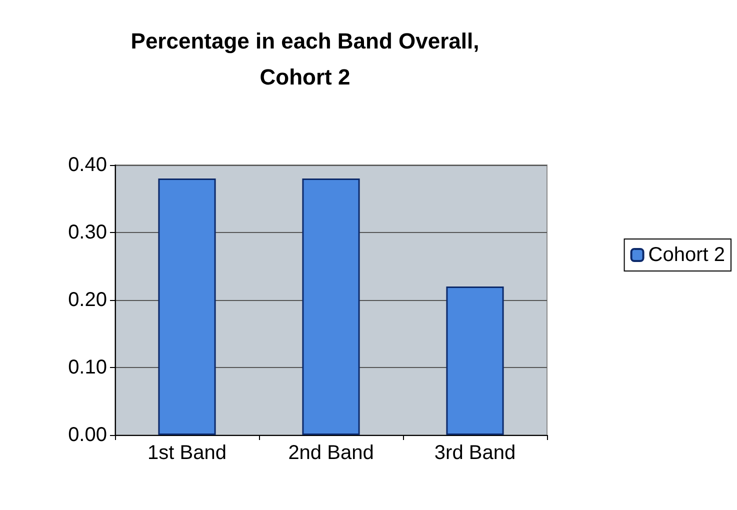 The width and height of the screenshot is (737, 510). I want to click on legend-label: Cohort 2, so click(687, 255).